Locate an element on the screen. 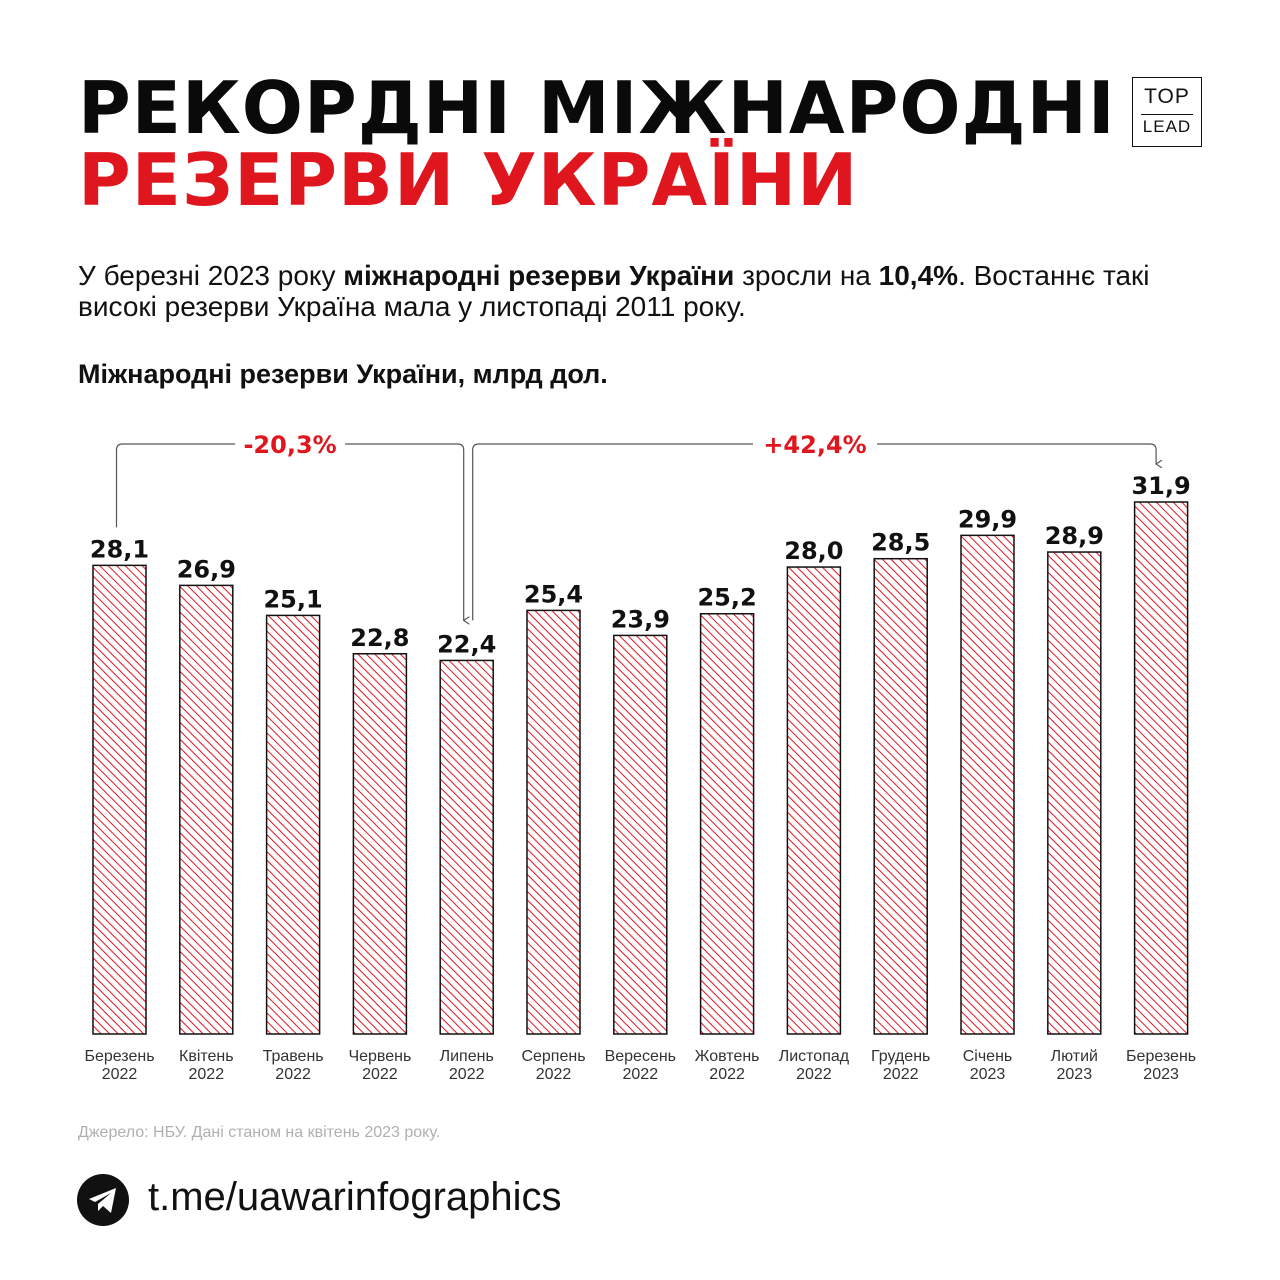 This screenshot has height=1280, width=1280. top-lead-logo: TOP LEAD is located at coordinates (1167, 112).